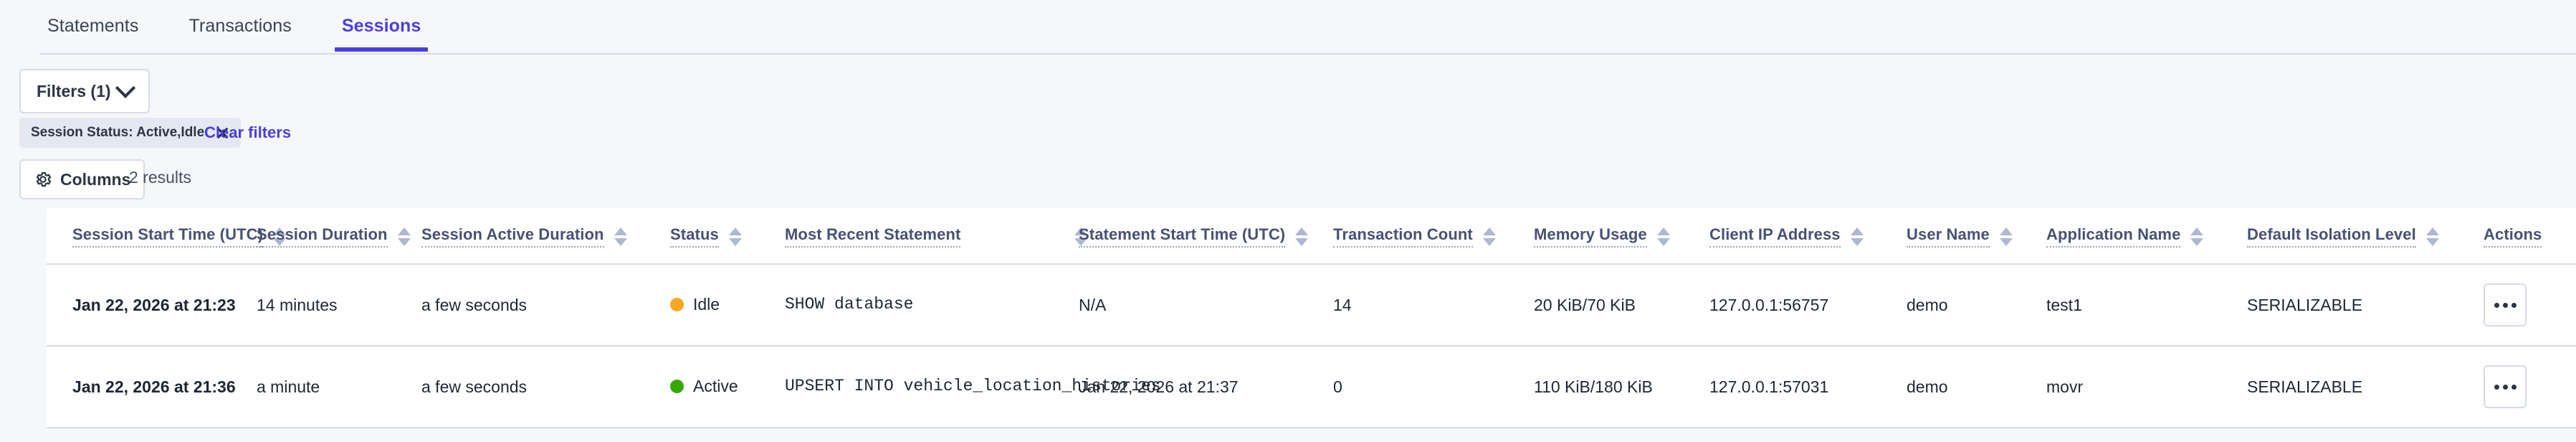  What do you see at coordinates (545, 236) in the screenshot?
I see `col-session-active-duration: Session Active Duration` at bounding box center [545, 236].